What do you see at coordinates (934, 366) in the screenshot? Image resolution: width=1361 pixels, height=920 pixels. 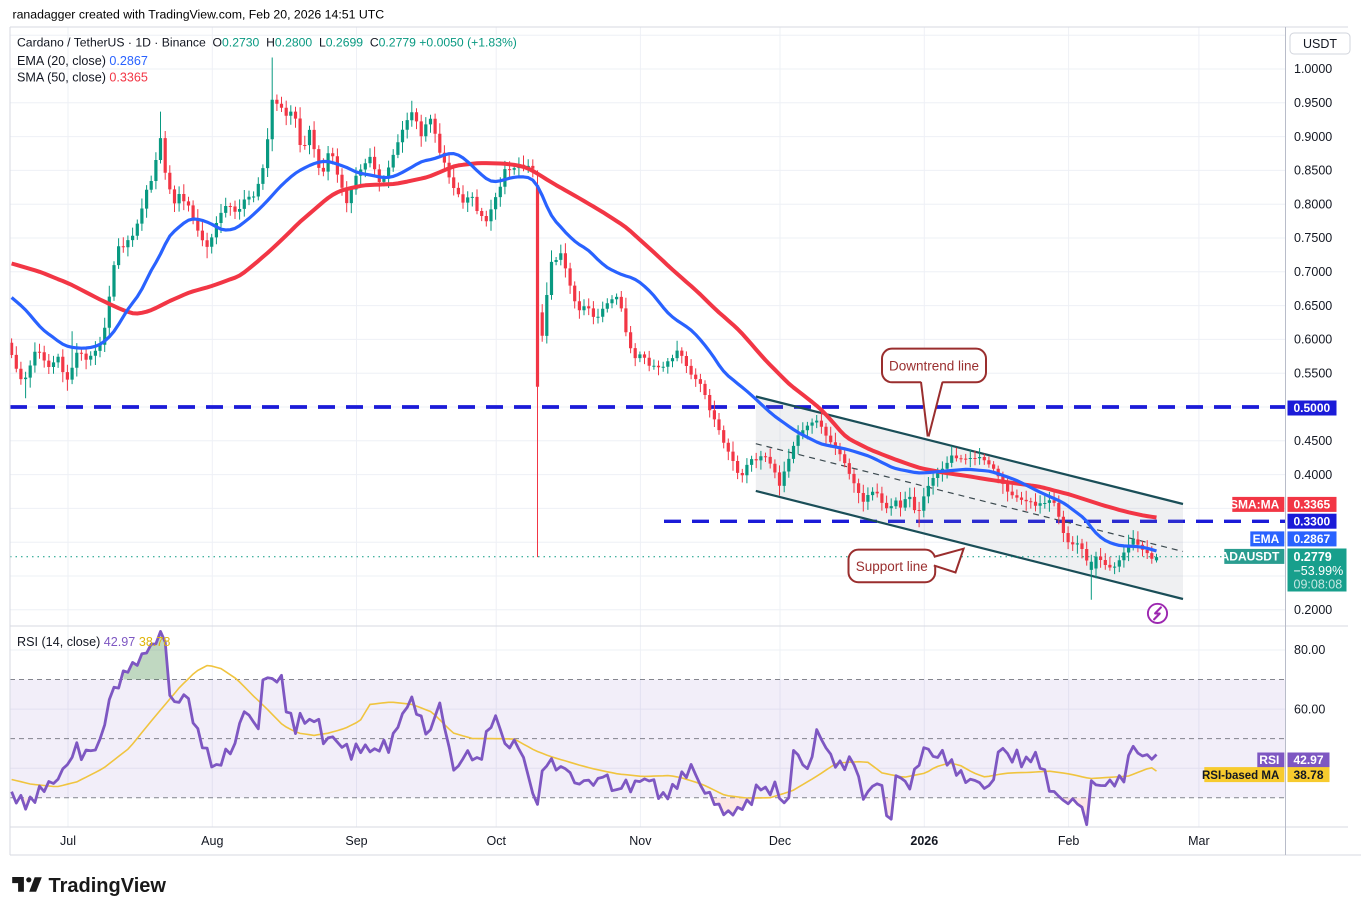 I see `svg-text: Downtrend line` at bounding box center [934, 366].